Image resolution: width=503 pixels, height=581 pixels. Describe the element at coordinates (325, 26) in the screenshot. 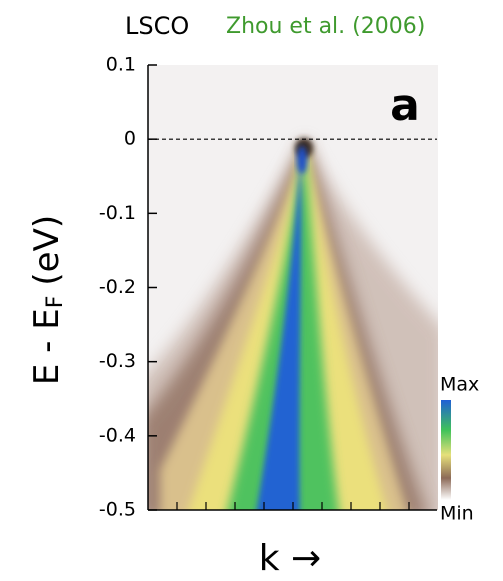

I see `chart-subtitle: Zhou et al. (2006)` at that location.